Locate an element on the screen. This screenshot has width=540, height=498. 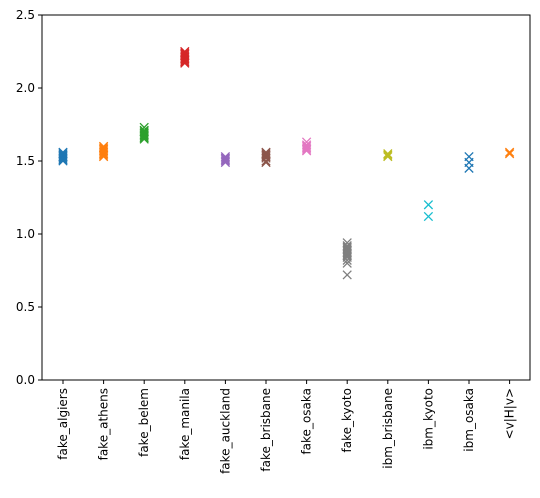
y-tick-label: 0.0 is located at coordinates (25, 380).